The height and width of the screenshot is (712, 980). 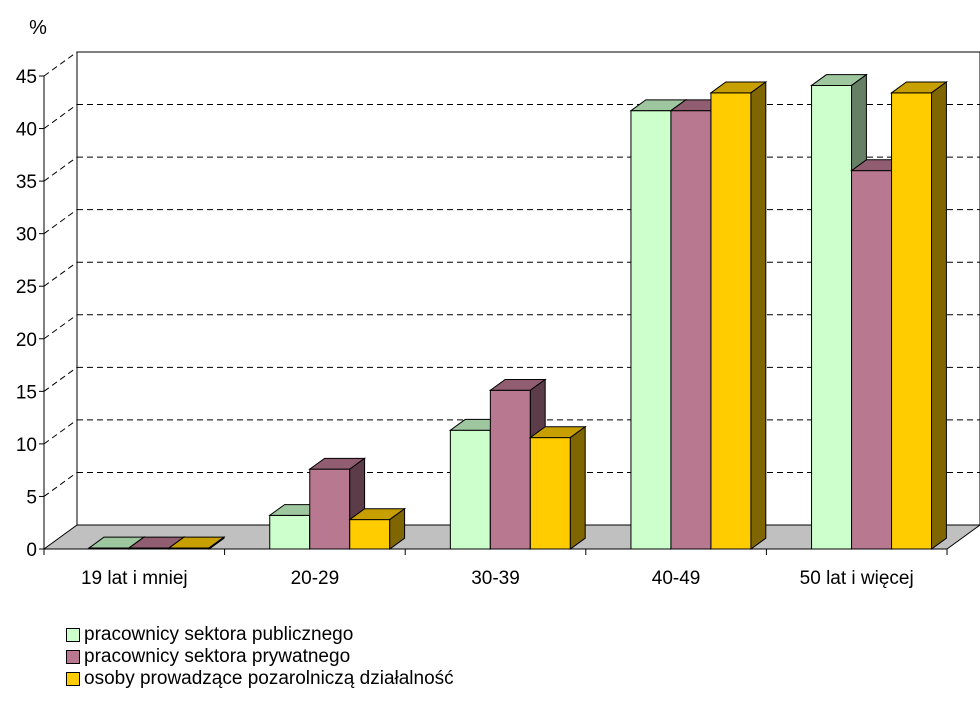 I want to click on x-tick-label: 30-39, so click(x=495, y=578).